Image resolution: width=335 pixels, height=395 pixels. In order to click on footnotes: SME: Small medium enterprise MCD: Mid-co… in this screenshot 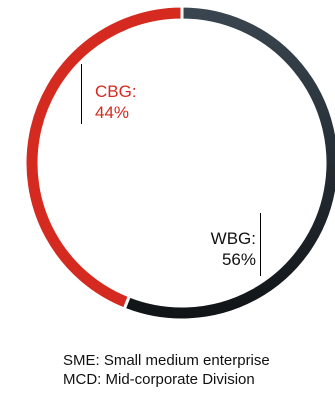, I will do `click(166, 370)`.